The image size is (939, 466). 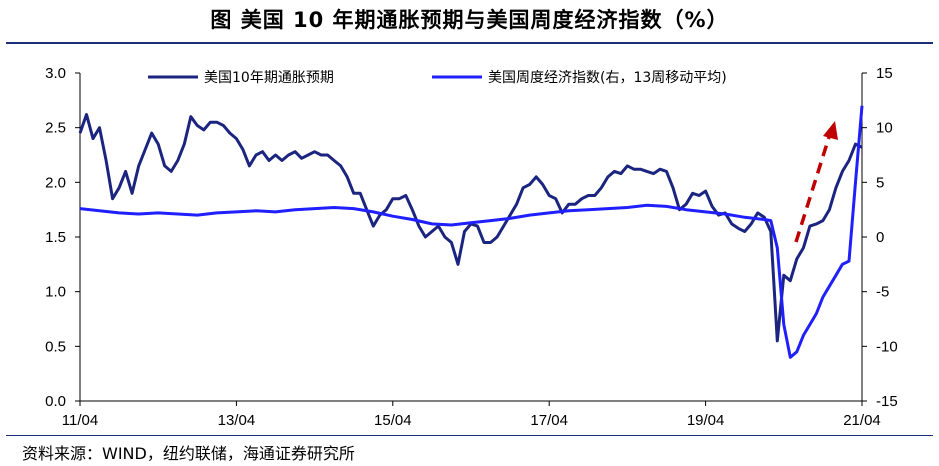 I want to click on arrow-shaft, so click(x=813, y=188).